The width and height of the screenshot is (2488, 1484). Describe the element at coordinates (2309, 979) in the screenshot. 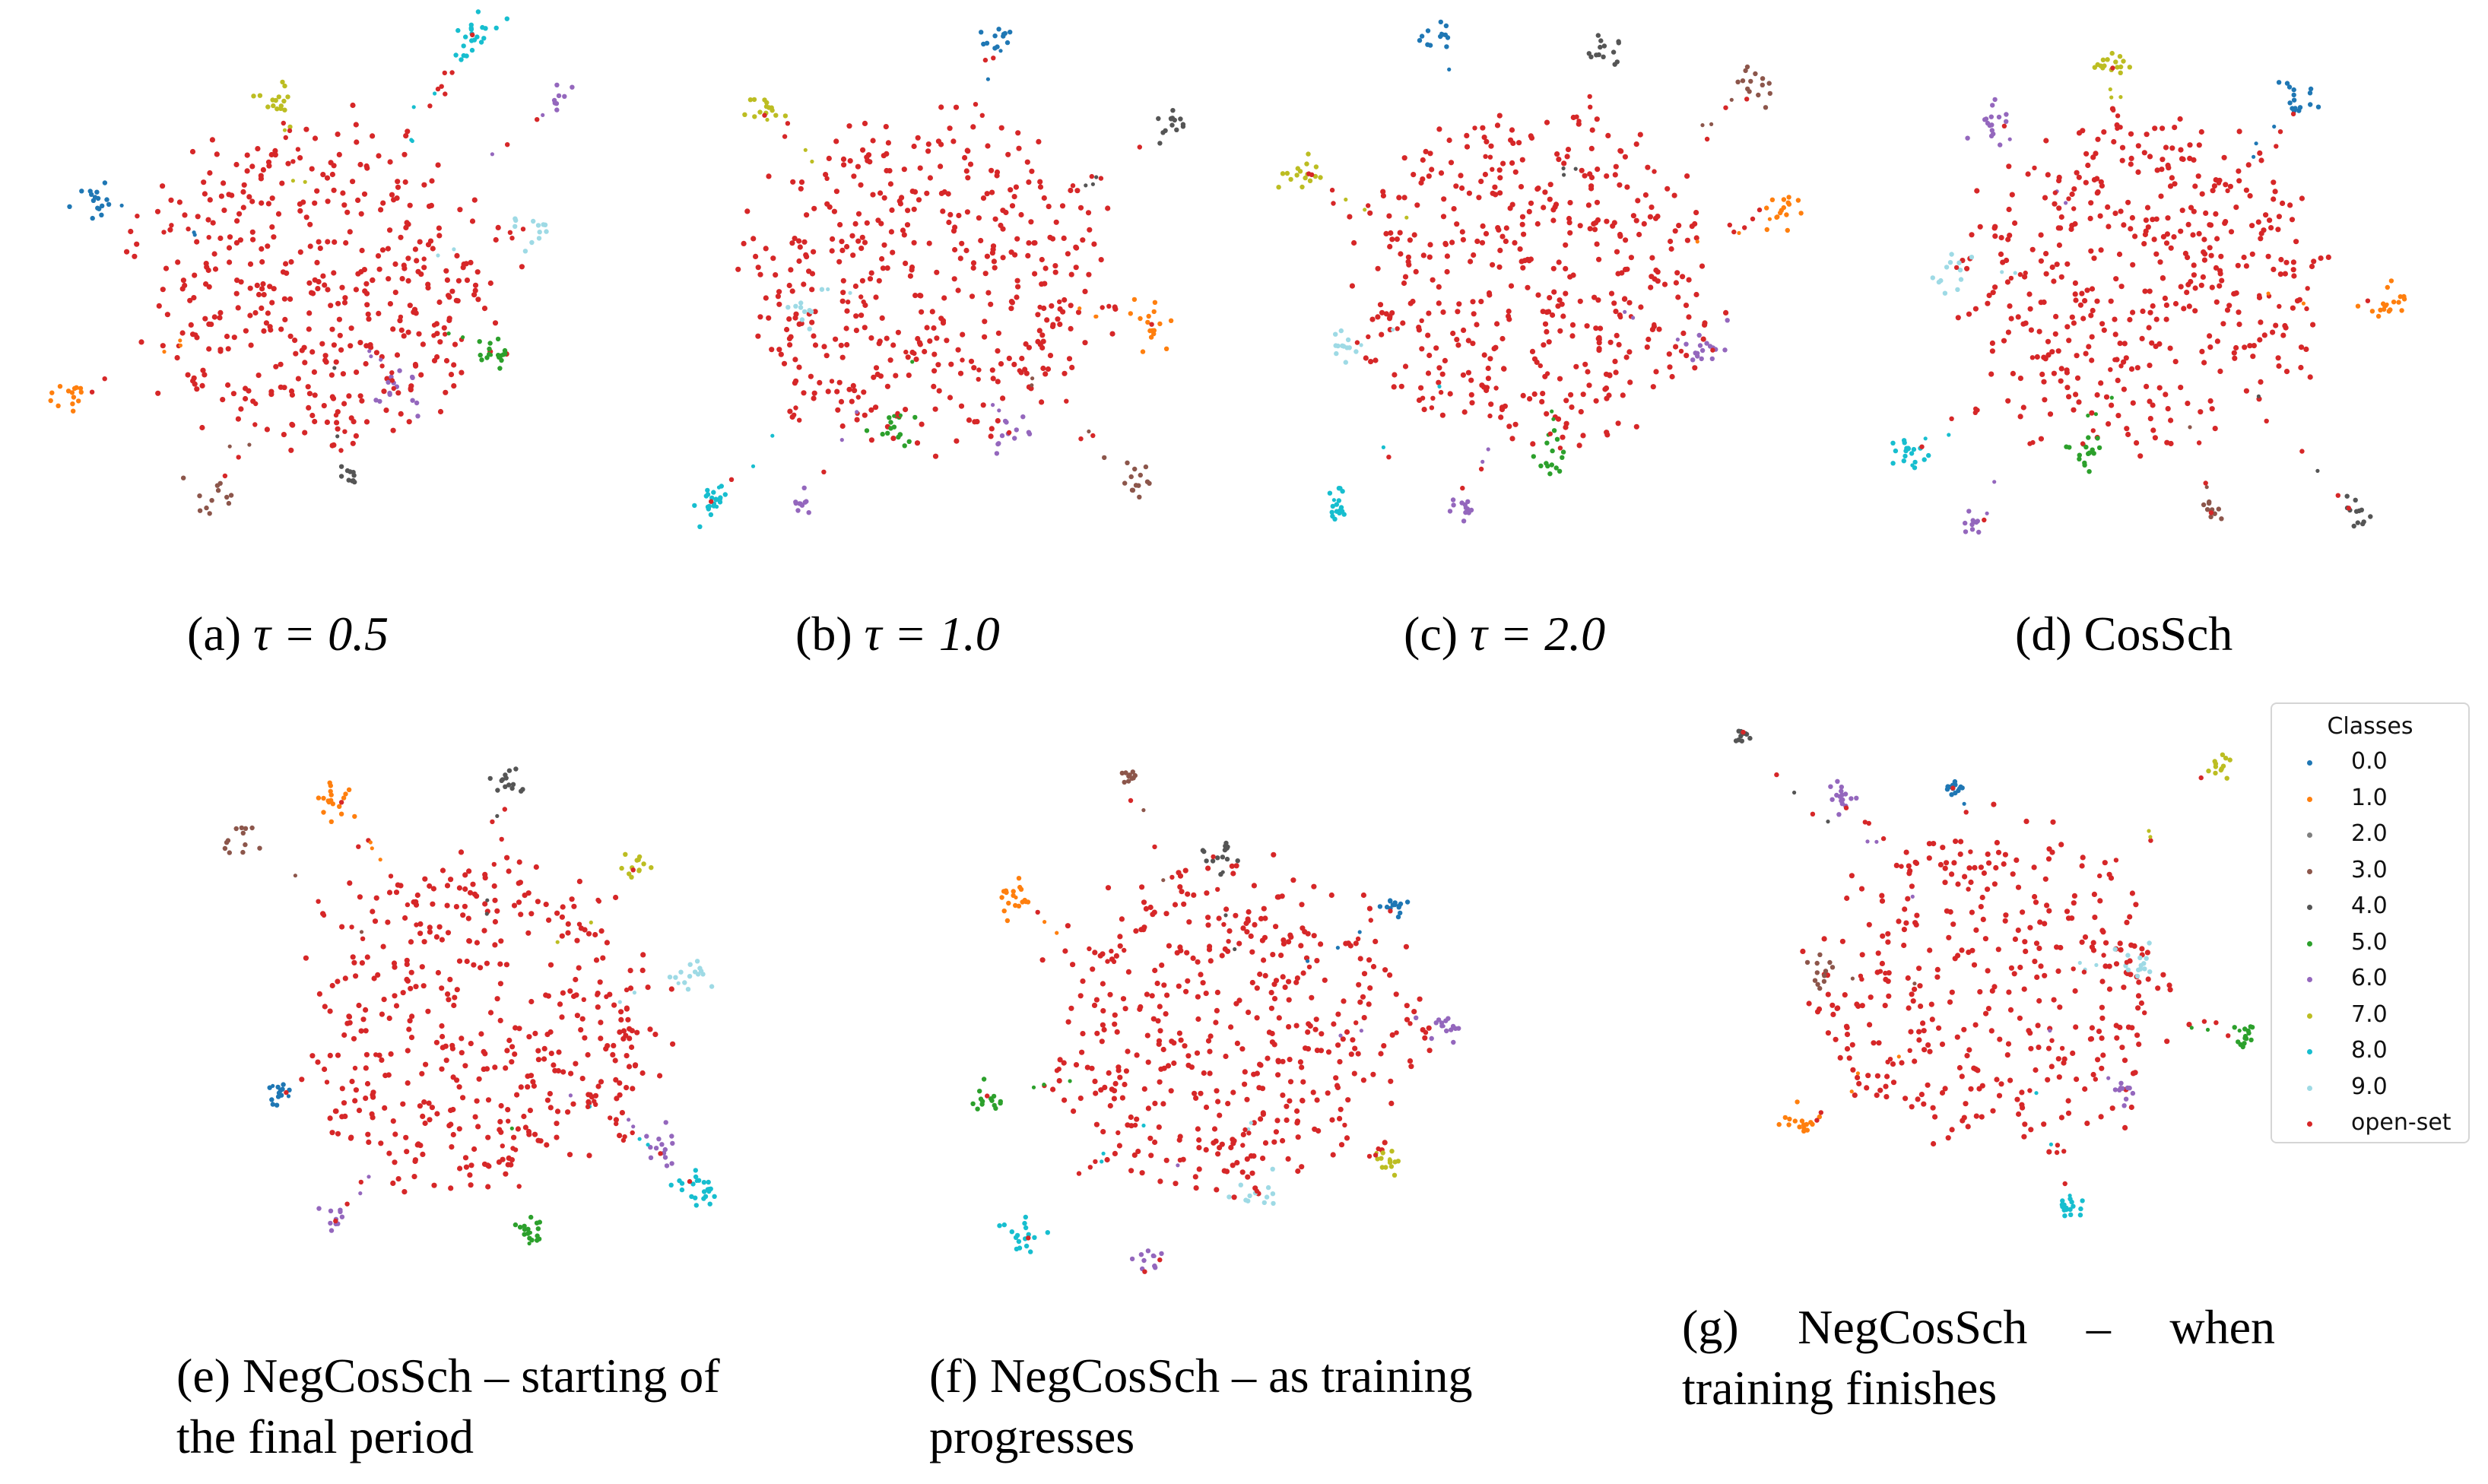

I see `legend-marker` at that location.